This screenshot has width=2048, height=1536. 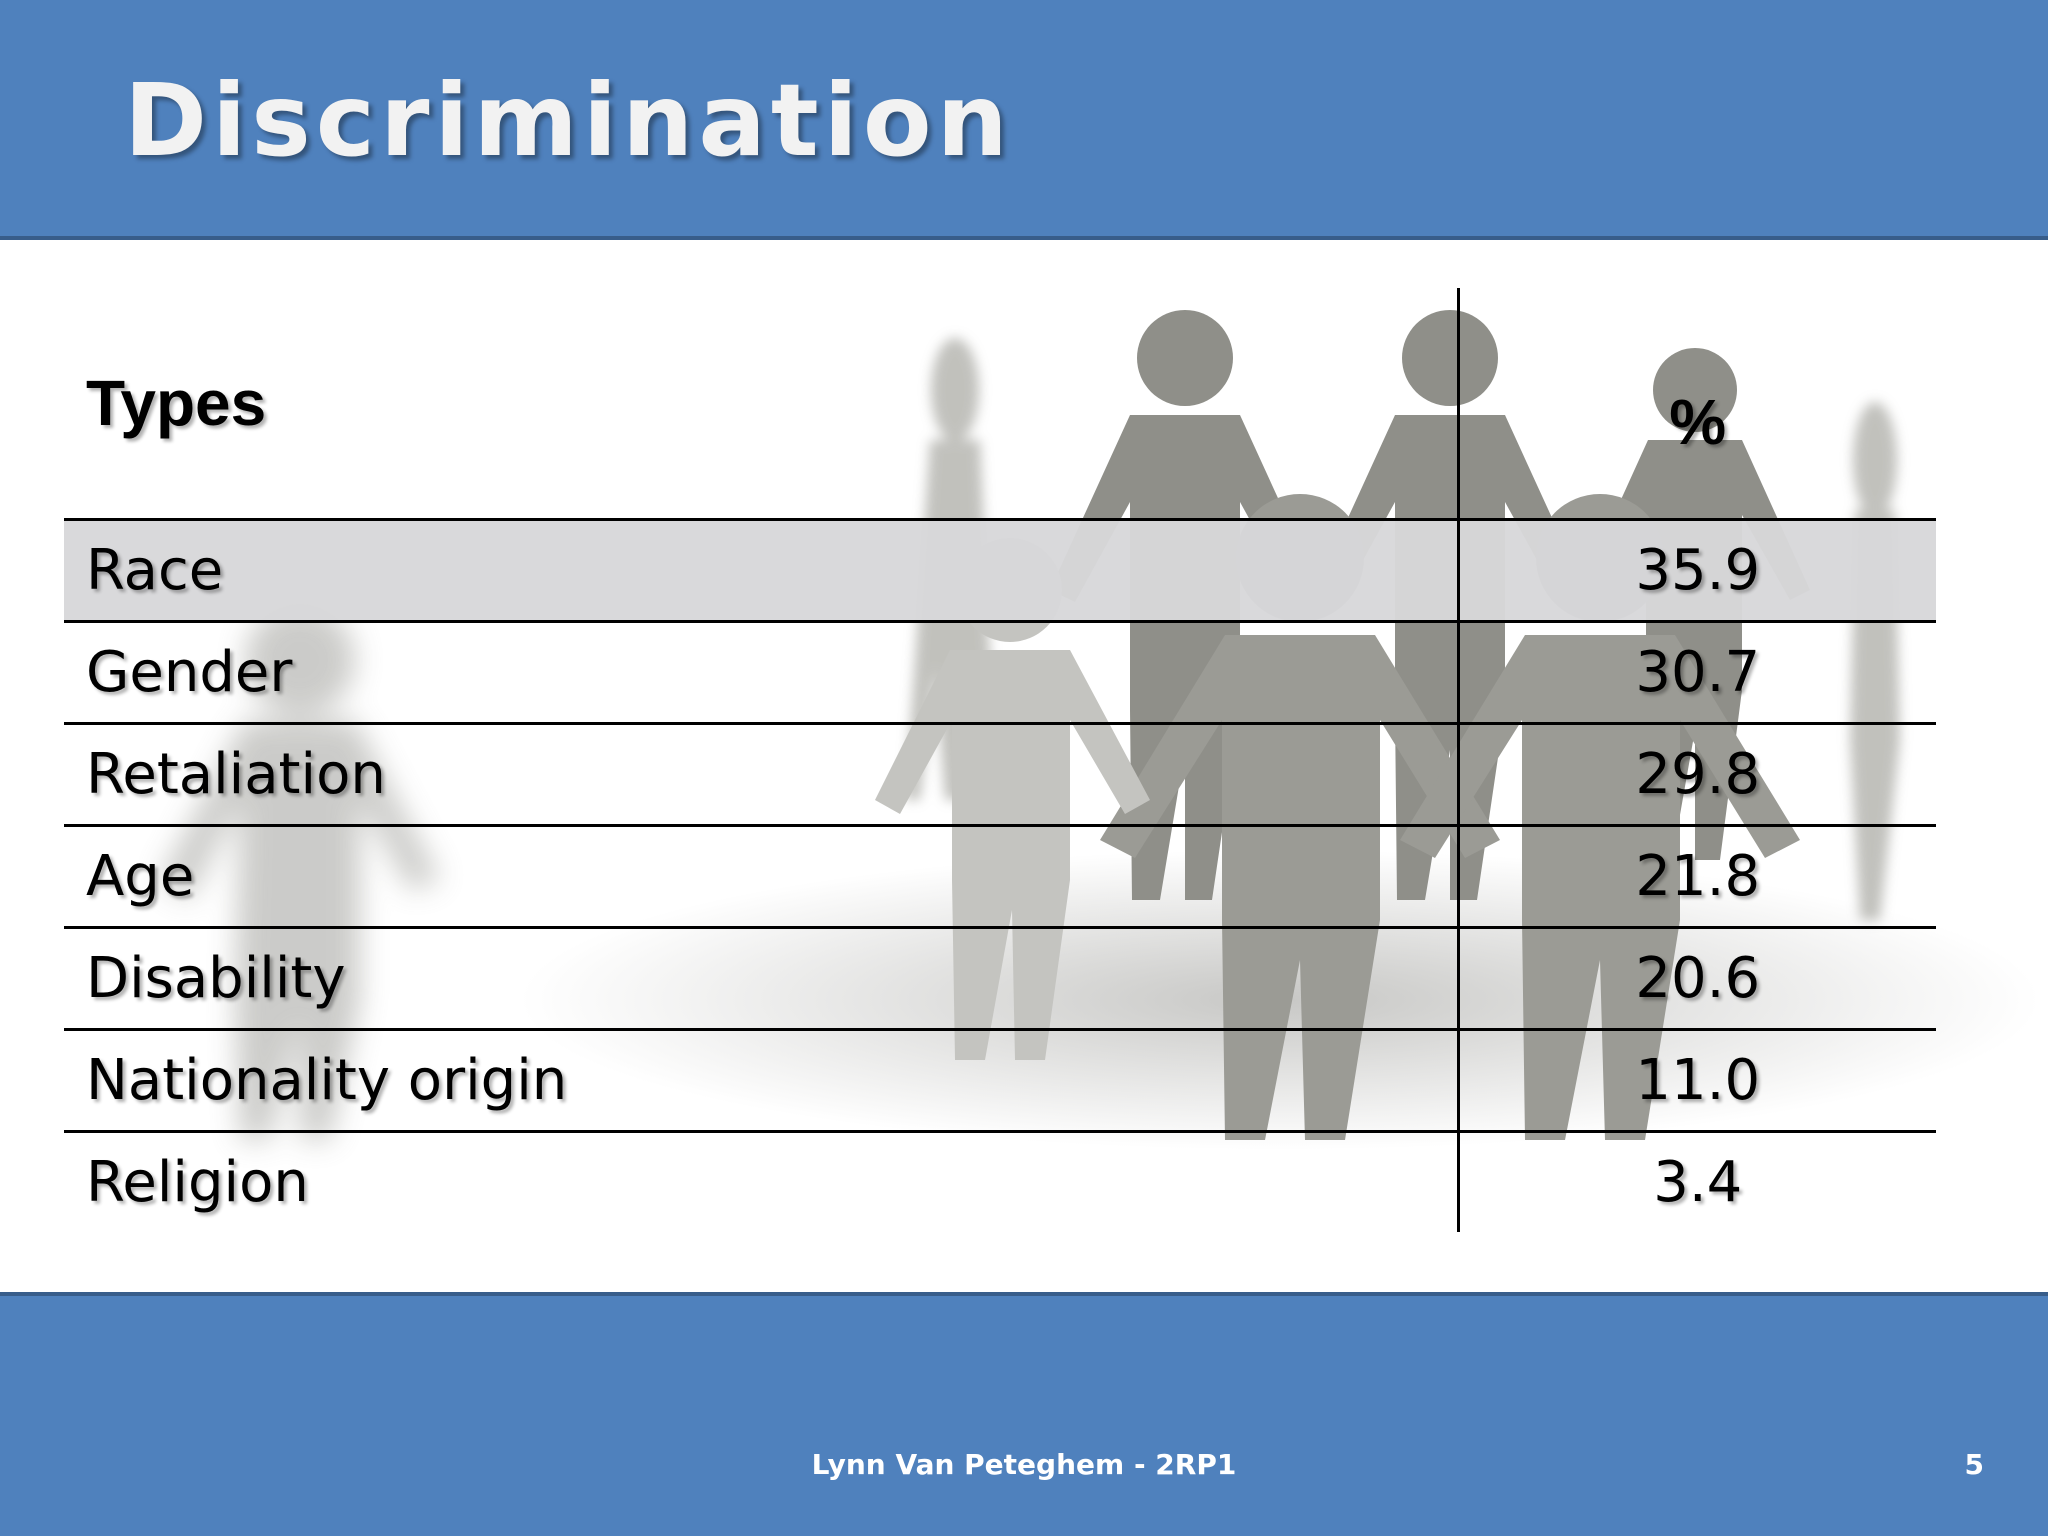 What do you see at coordinates (1696, 1181) in the screenshot?
I see `percent-cell: 3.4` at bounding box center [1696, 1181].